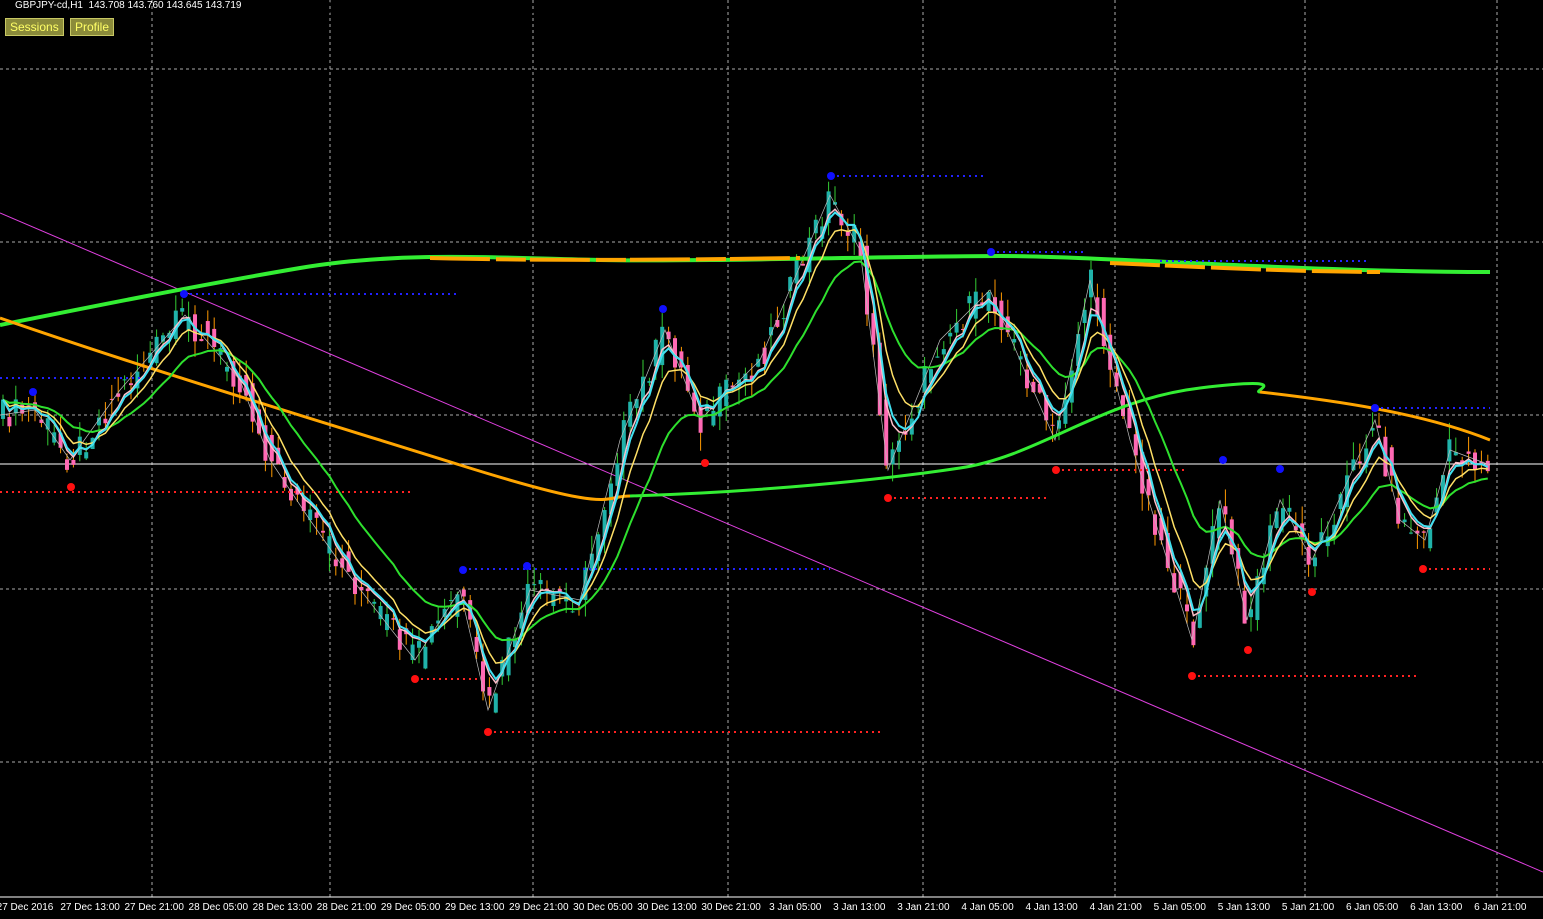 The height and width of the screenshot is (919, 1543). I want to click on sessions-button: Sessions, so click(34, 27).